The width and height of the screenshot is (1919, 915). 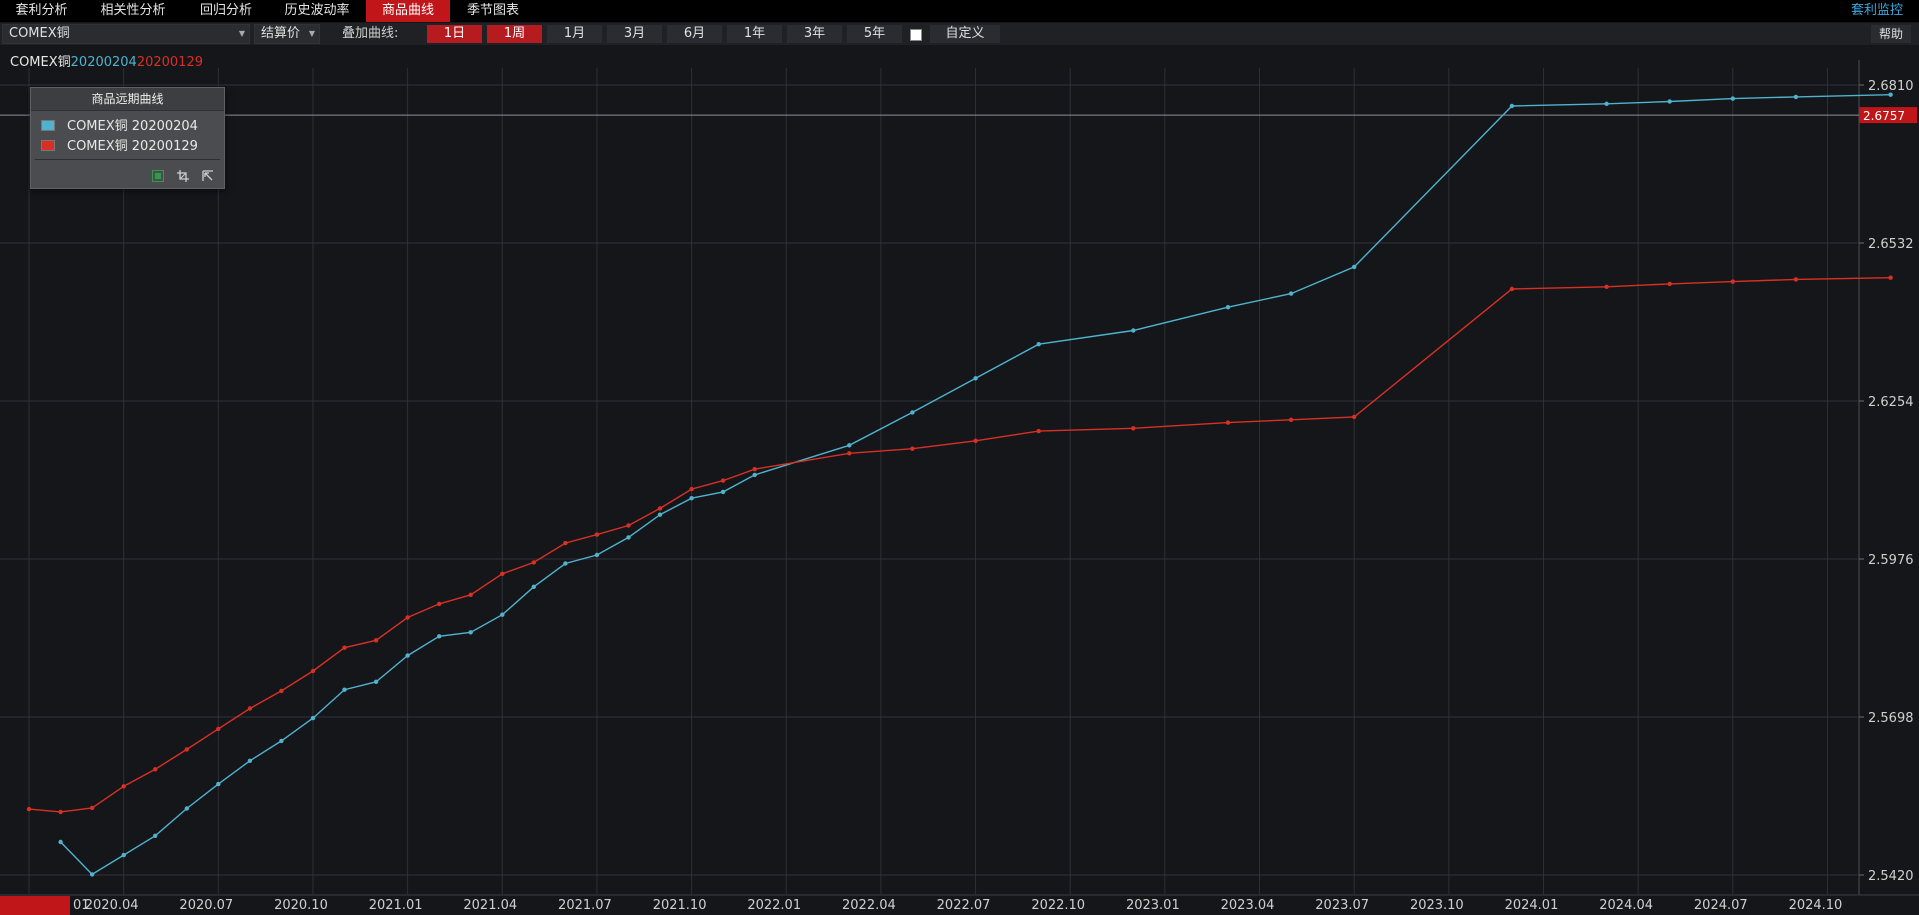 What do you see at coordinates (1248, 905) in the screenshot?
I see `x-tick-label: 2023.04` at bounding box center [1248, 905].